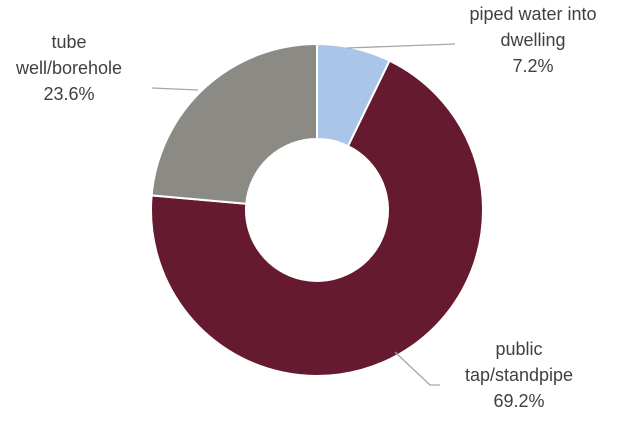 Image resolution: width=618 pixels, height=423 pixels. I want to click on slice-category-label: piped water into, so click(532, 14).